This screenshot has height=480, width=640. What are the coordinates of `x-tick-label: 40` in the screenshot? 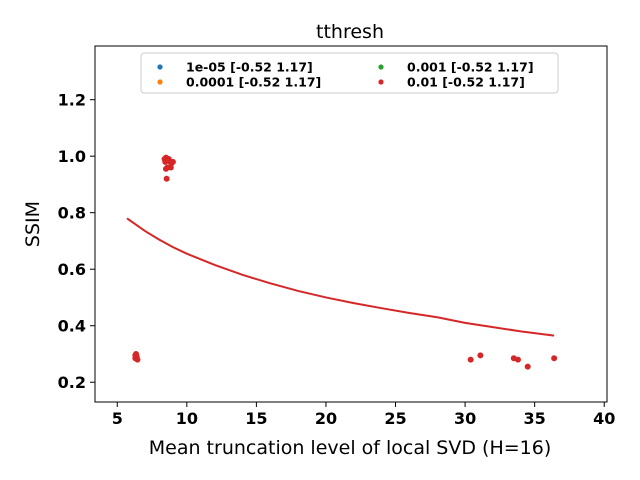 It's located at (604, 418).